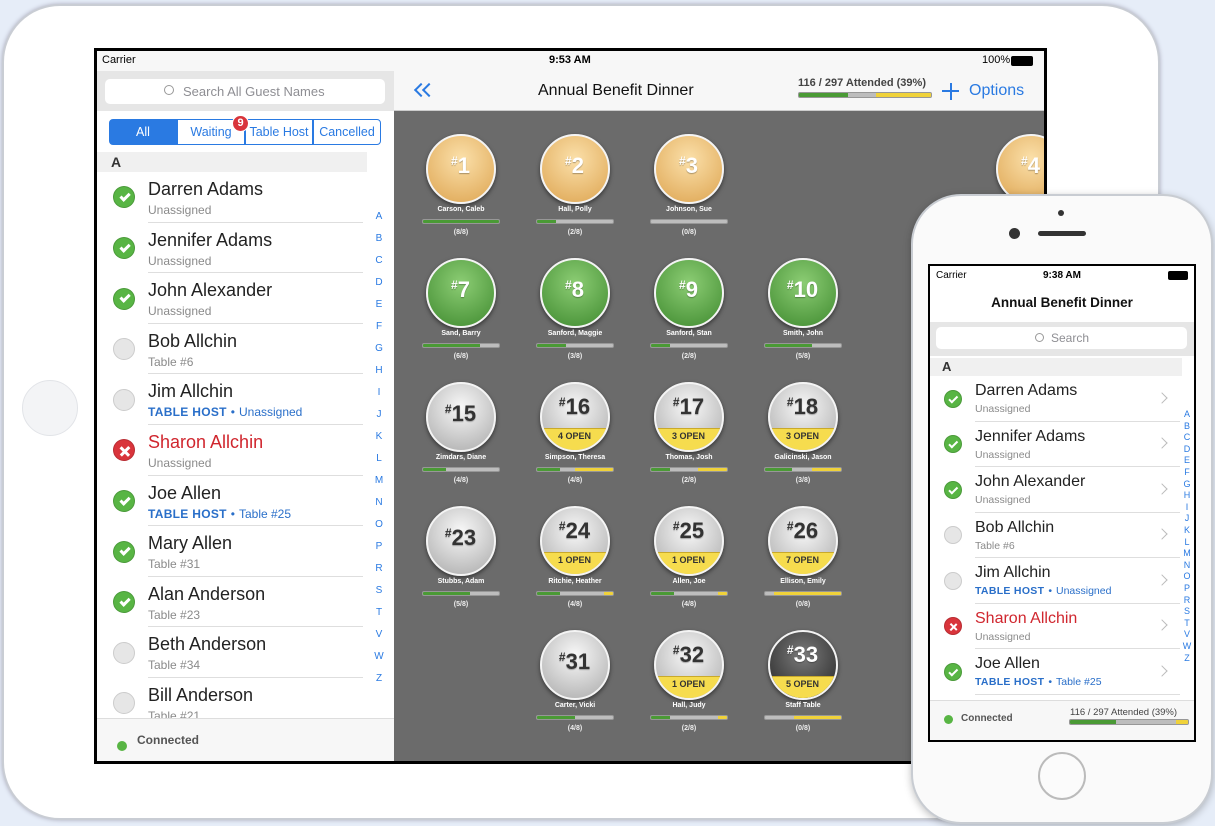 The image size is (1215, 826). I want to click on progress-bar, so click(803, 593).